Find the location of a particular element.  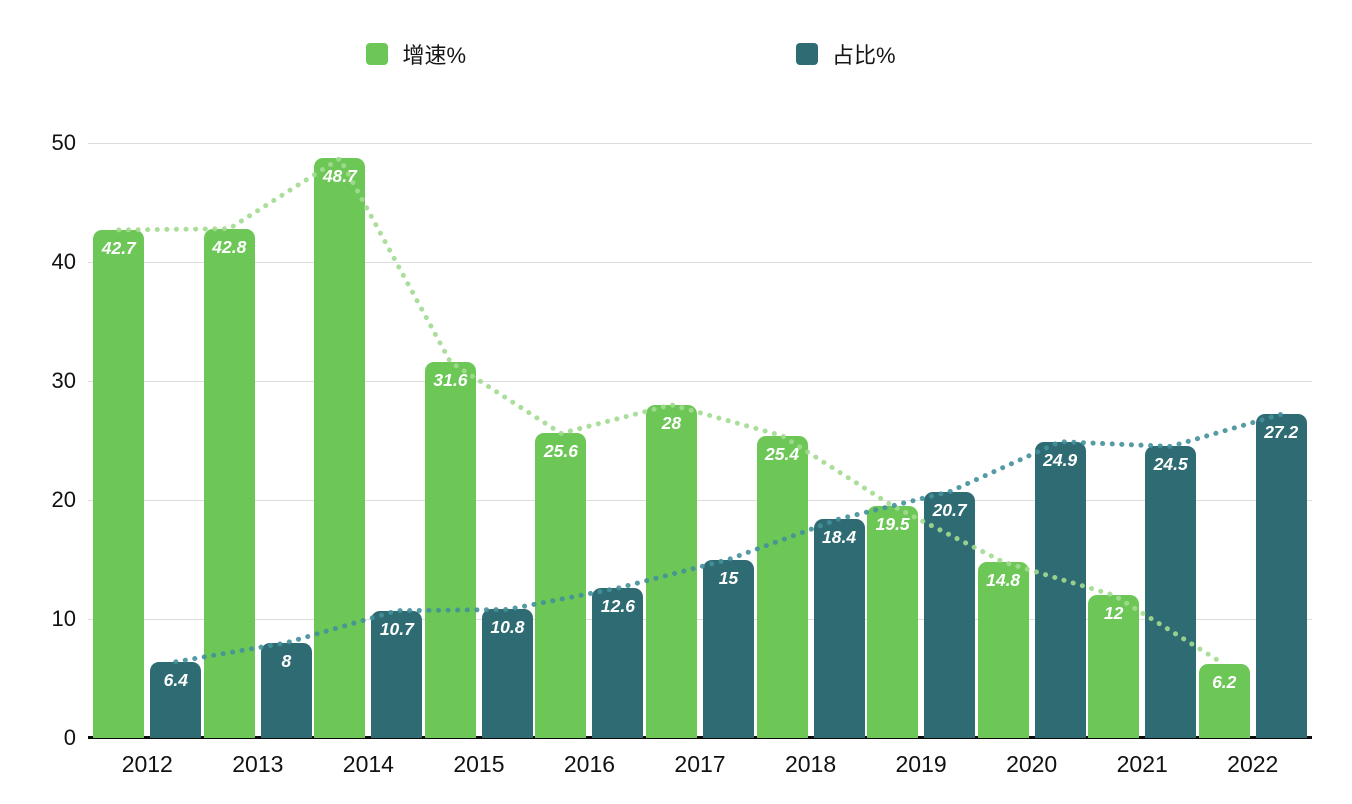

bar-group: 28 15 is located at coordinates (700, 440).